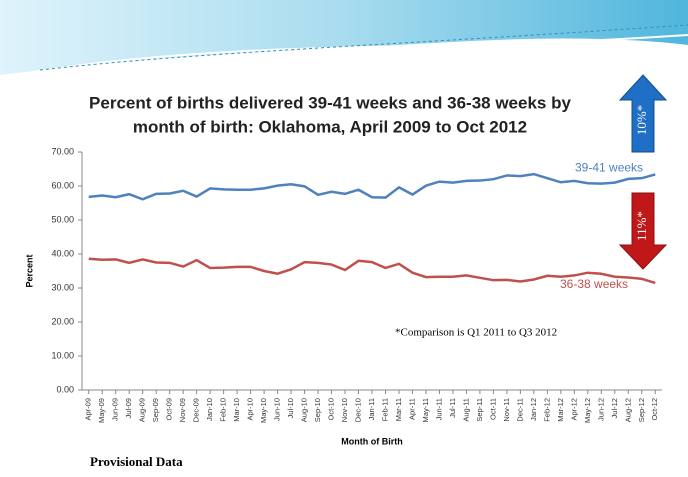  I want to click on annotation: 11%*, so click(641, 226).